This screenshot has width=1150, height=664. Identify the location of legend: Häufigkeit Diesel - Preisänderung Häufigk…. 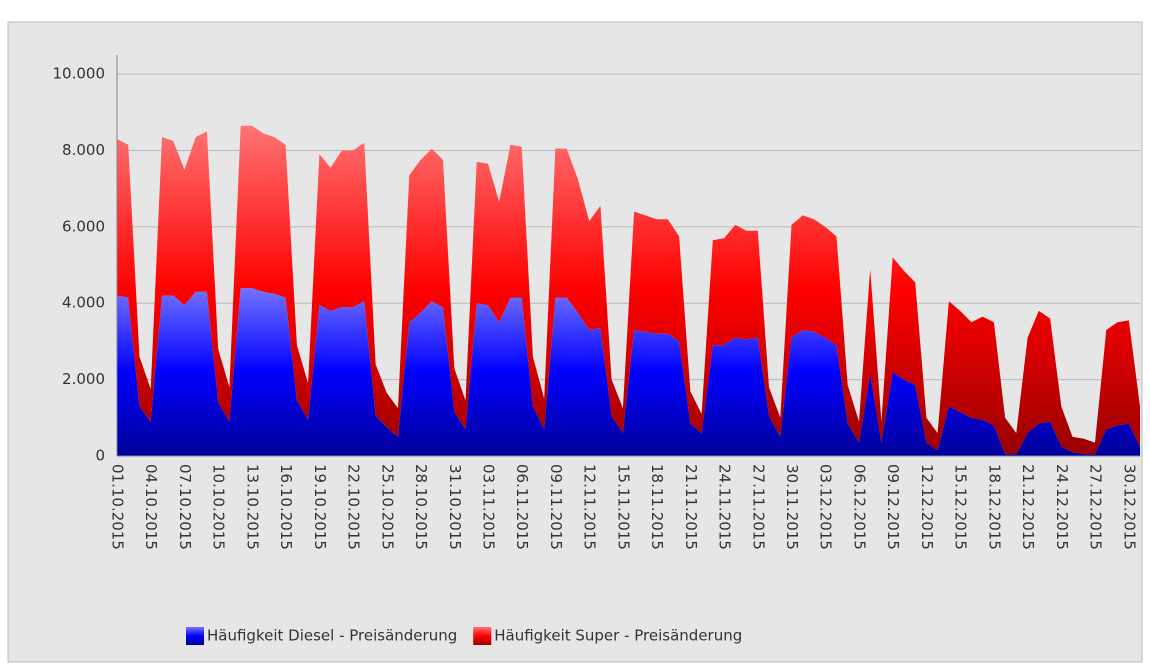
(464, 636).